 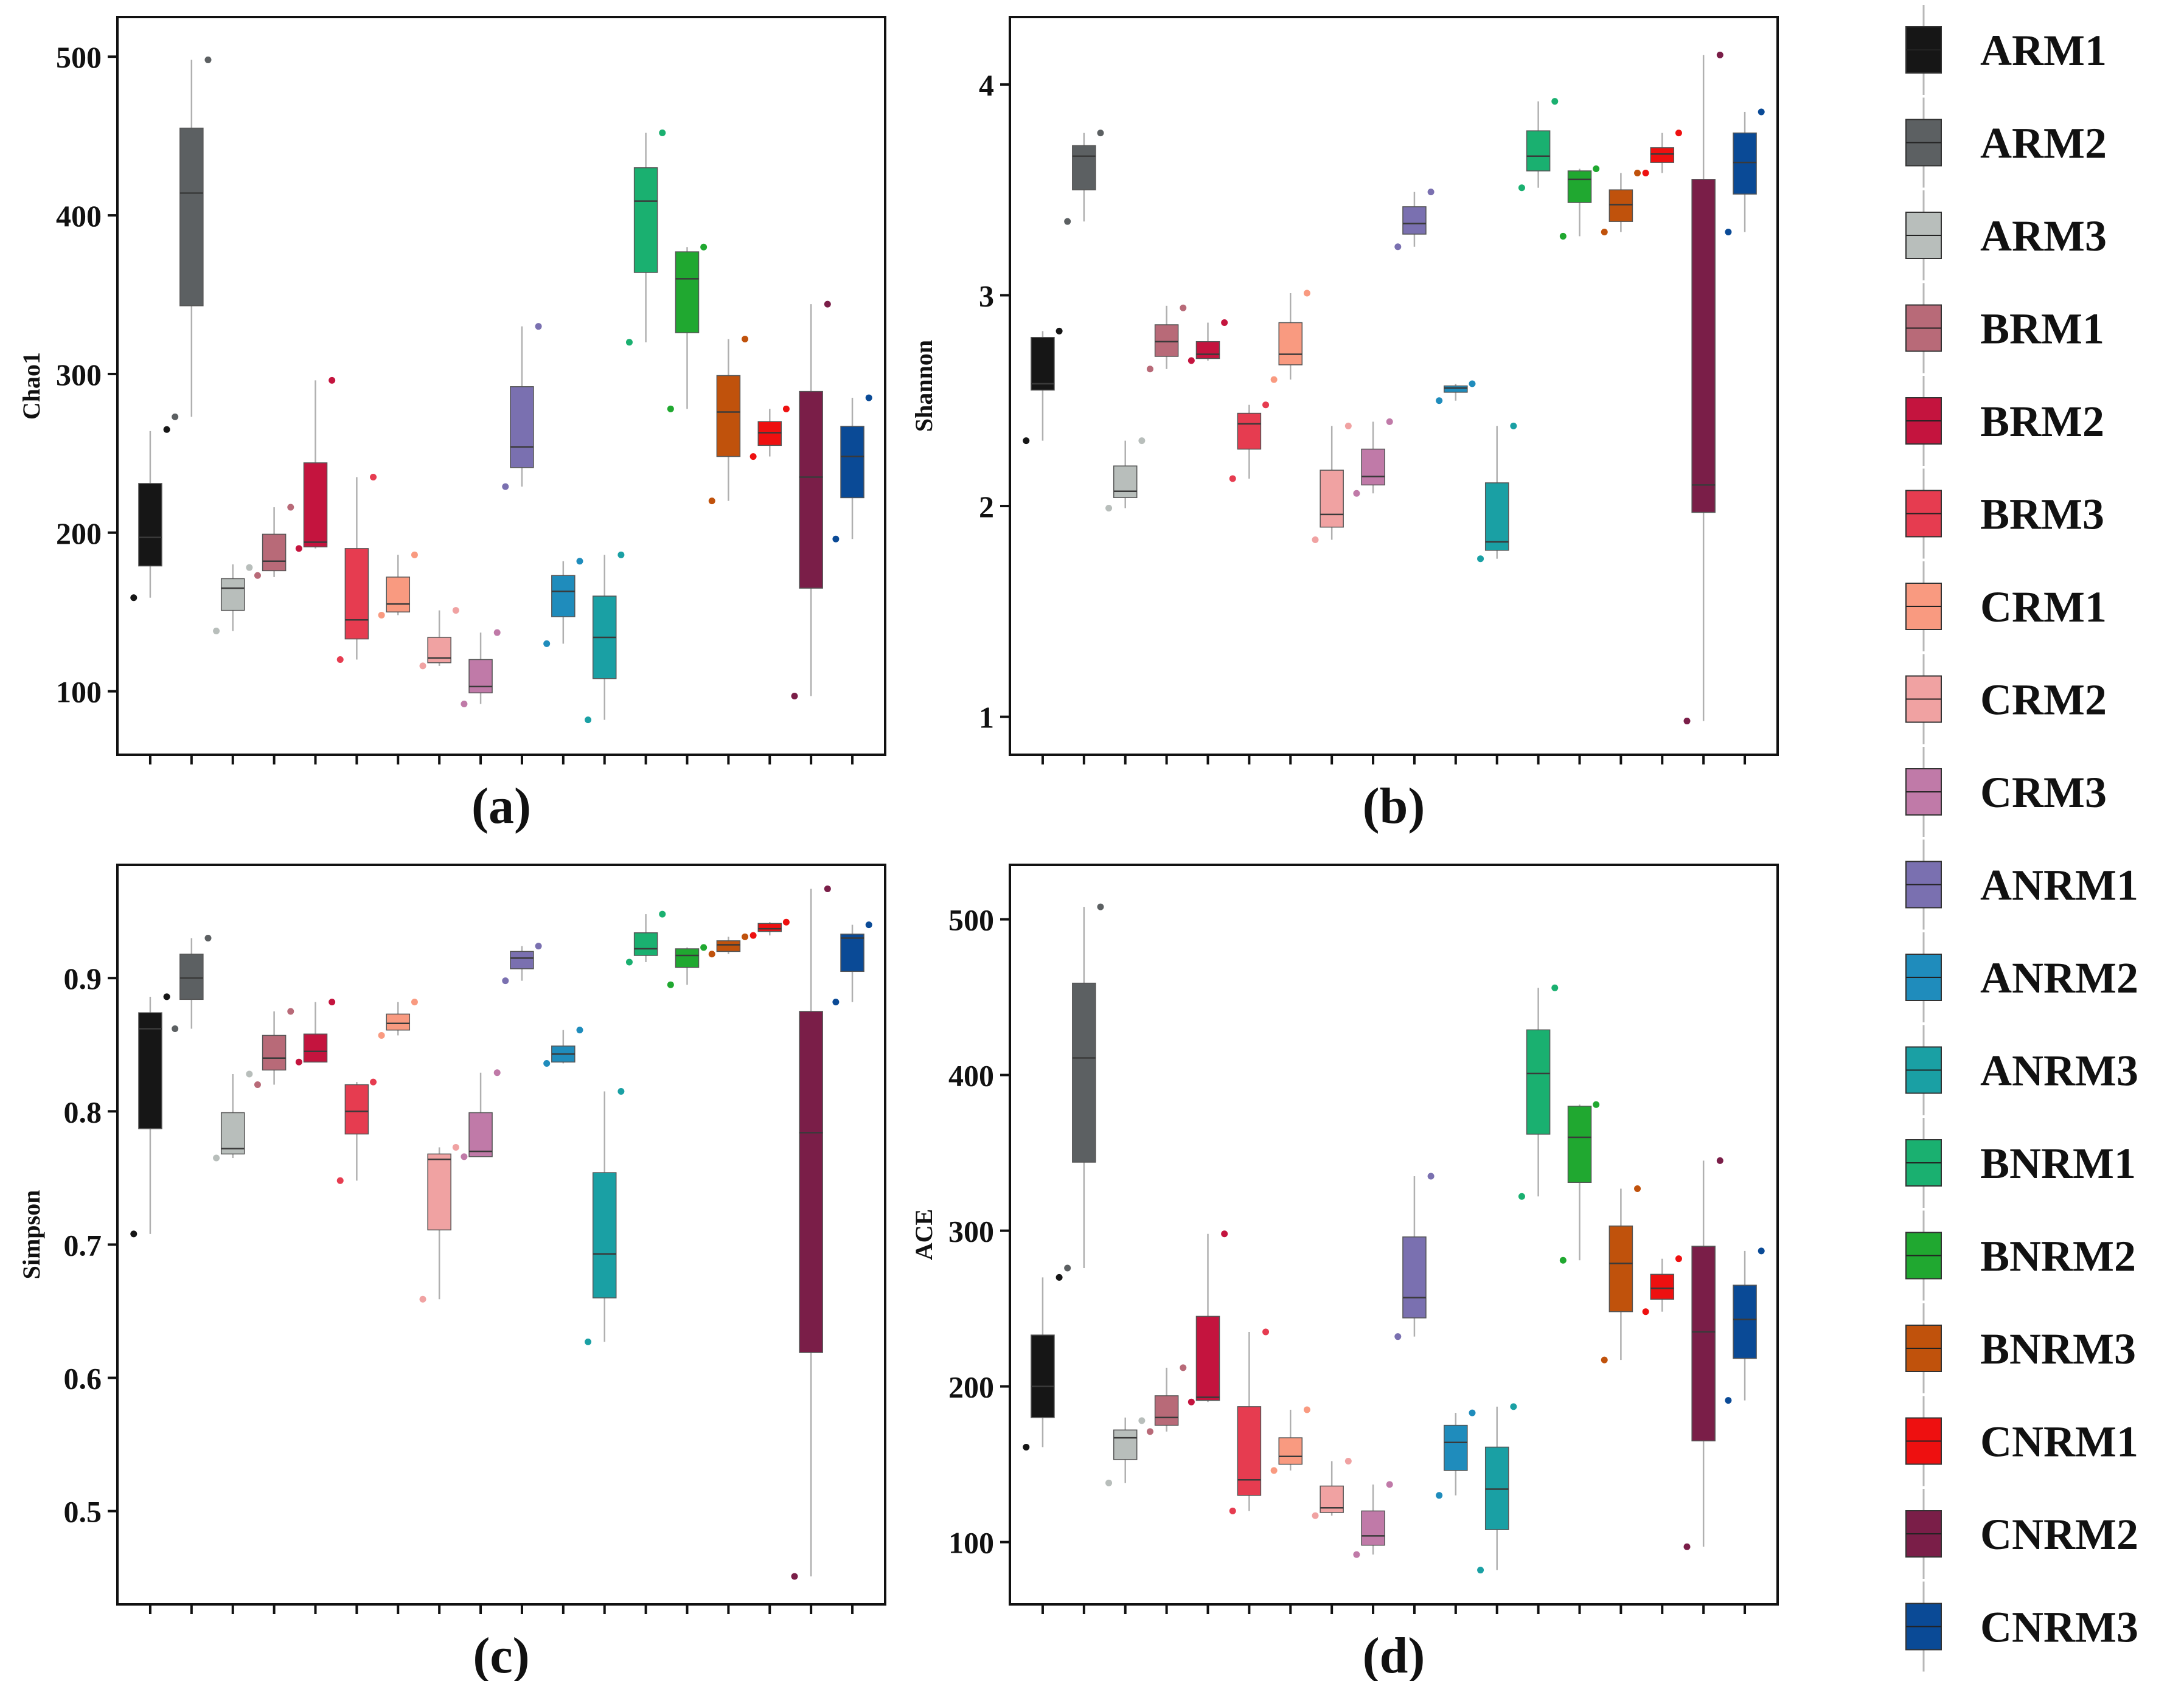 What do you see at coordinates (2020, 1255) in the screenshot?
I see `legend-item-bnrm2: BNRM2` at bounding box center [2020, 1255].